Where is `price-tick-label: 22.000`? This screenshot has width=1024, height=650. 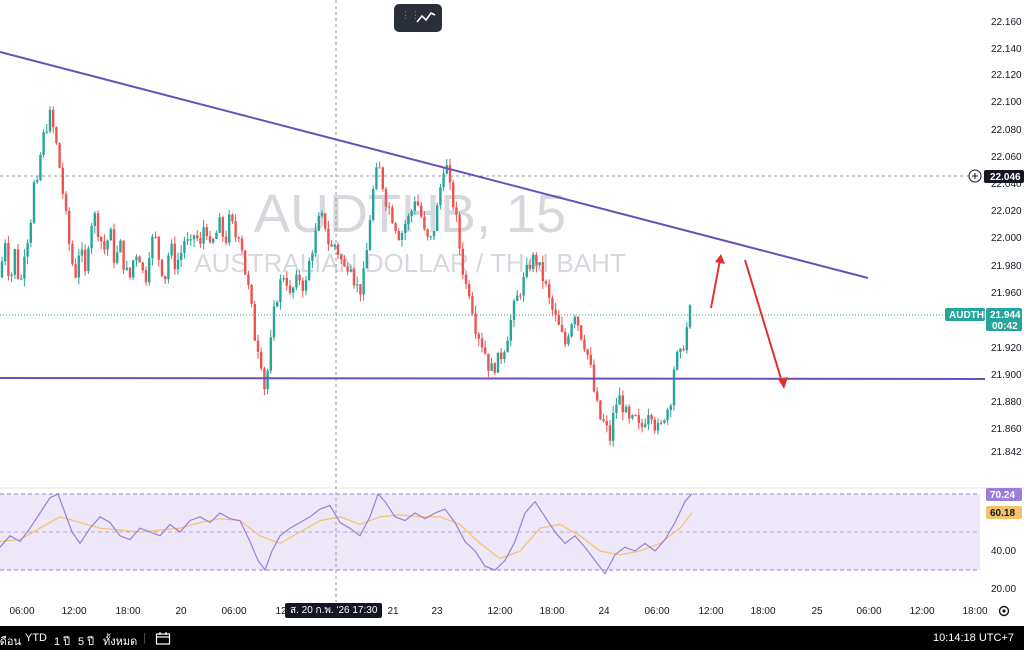 price-tick-label: 22.000 is located at coordinates (1006, 238).